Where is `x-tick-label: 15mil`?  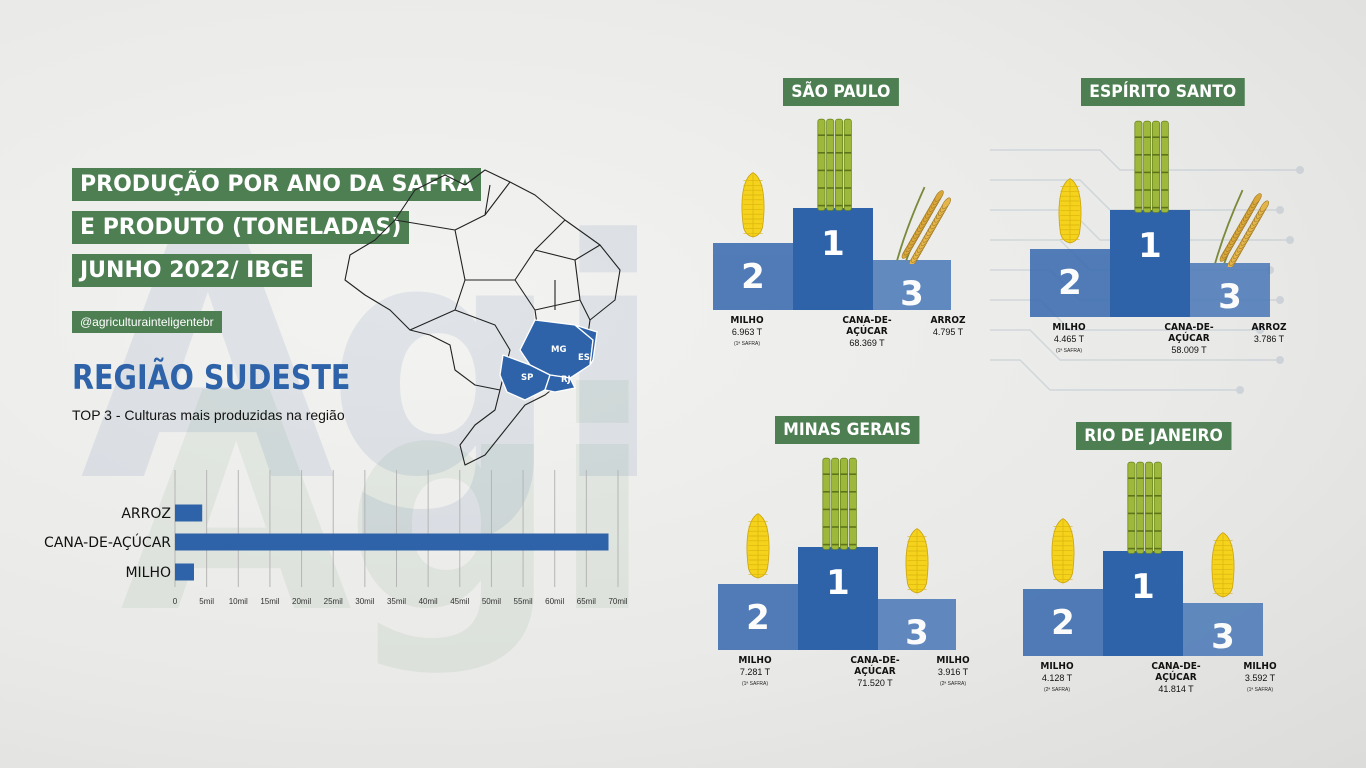
x-tick-label: 15mil is located at coordinates (269, 601).